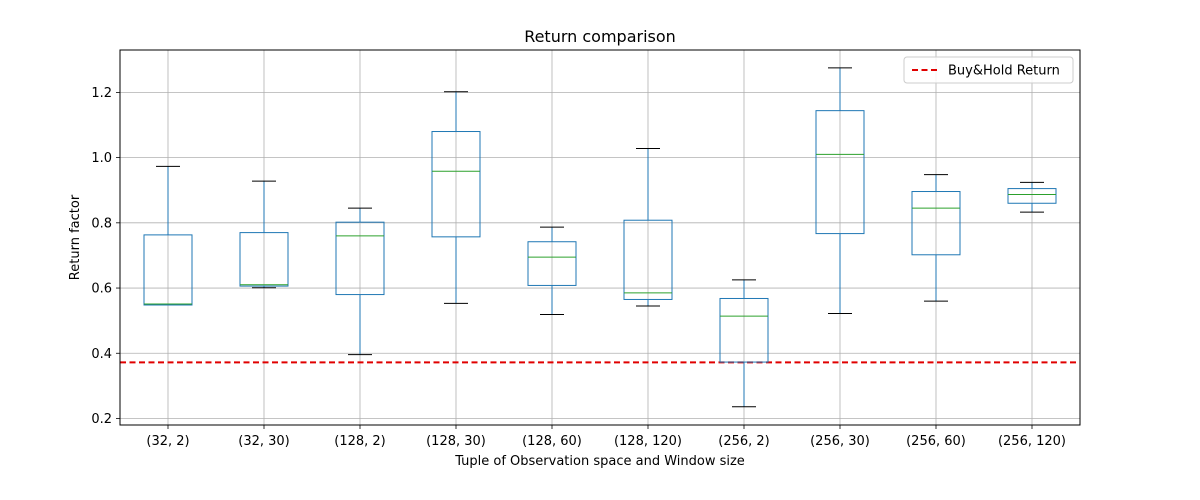 The image size is (1200, 500). Describe the element at coordinates (101, 158) in the screenshot. I see `y-tick-label: 1.0` at that location.